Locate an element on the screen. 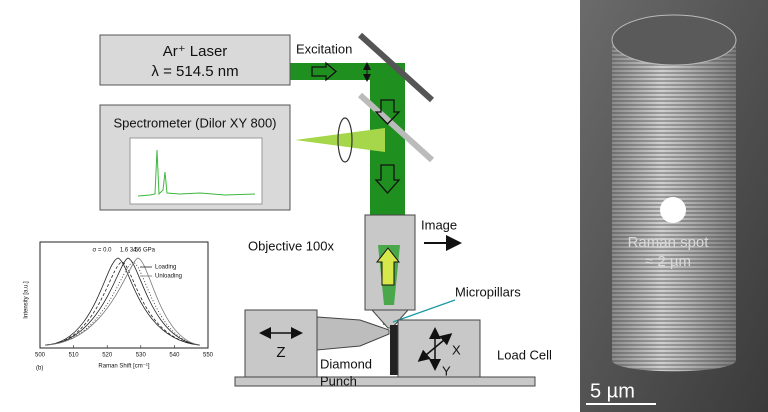 This screenshot has width=768, height=412. stress-label: σ = 0.0 is located at coordinates (103, 251).